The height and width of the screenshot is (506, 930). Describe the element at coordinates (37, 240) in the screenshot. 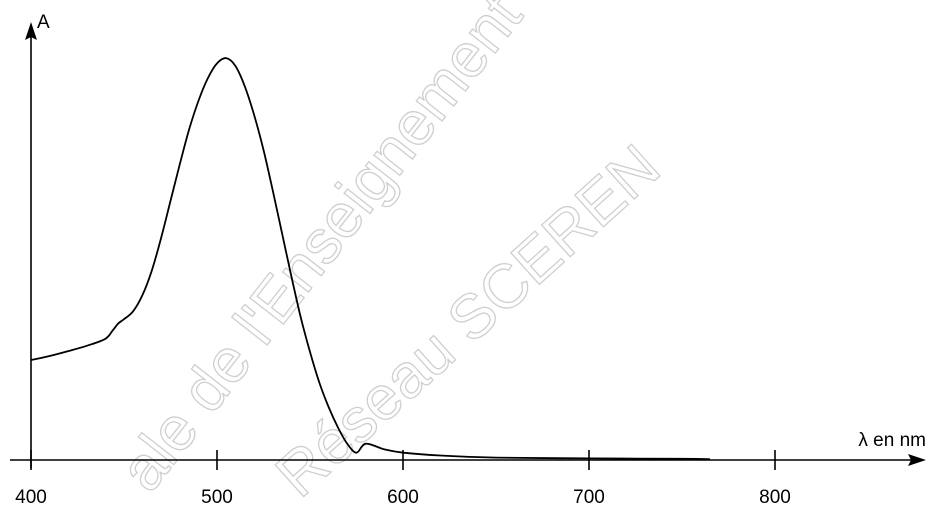

I see `y-axis: A` at that location.